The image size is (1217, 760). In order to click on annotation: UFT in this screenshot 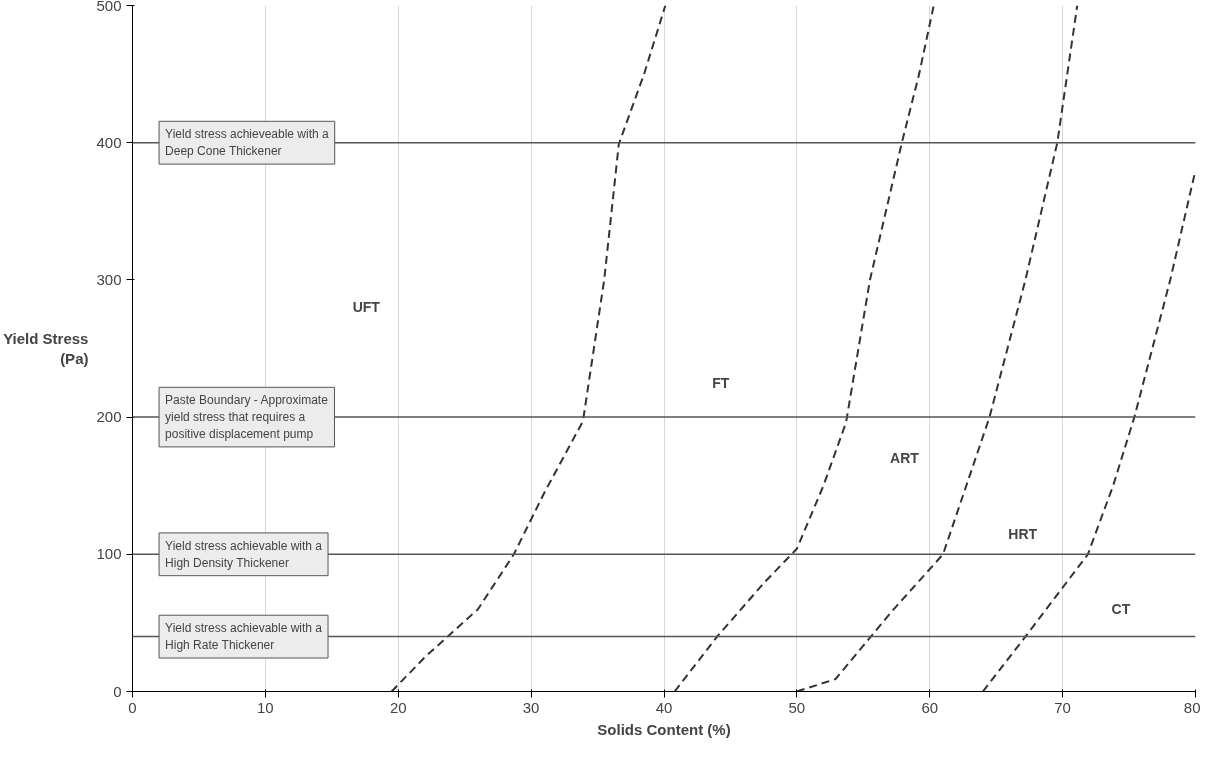, I will do `click(366, 307)`.